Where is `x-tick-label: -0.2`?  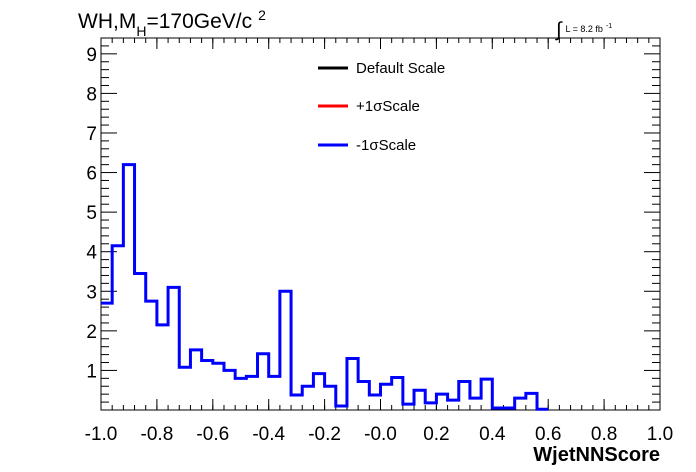 x-tick-label: -0.2 is located at coordinates (324, 434).